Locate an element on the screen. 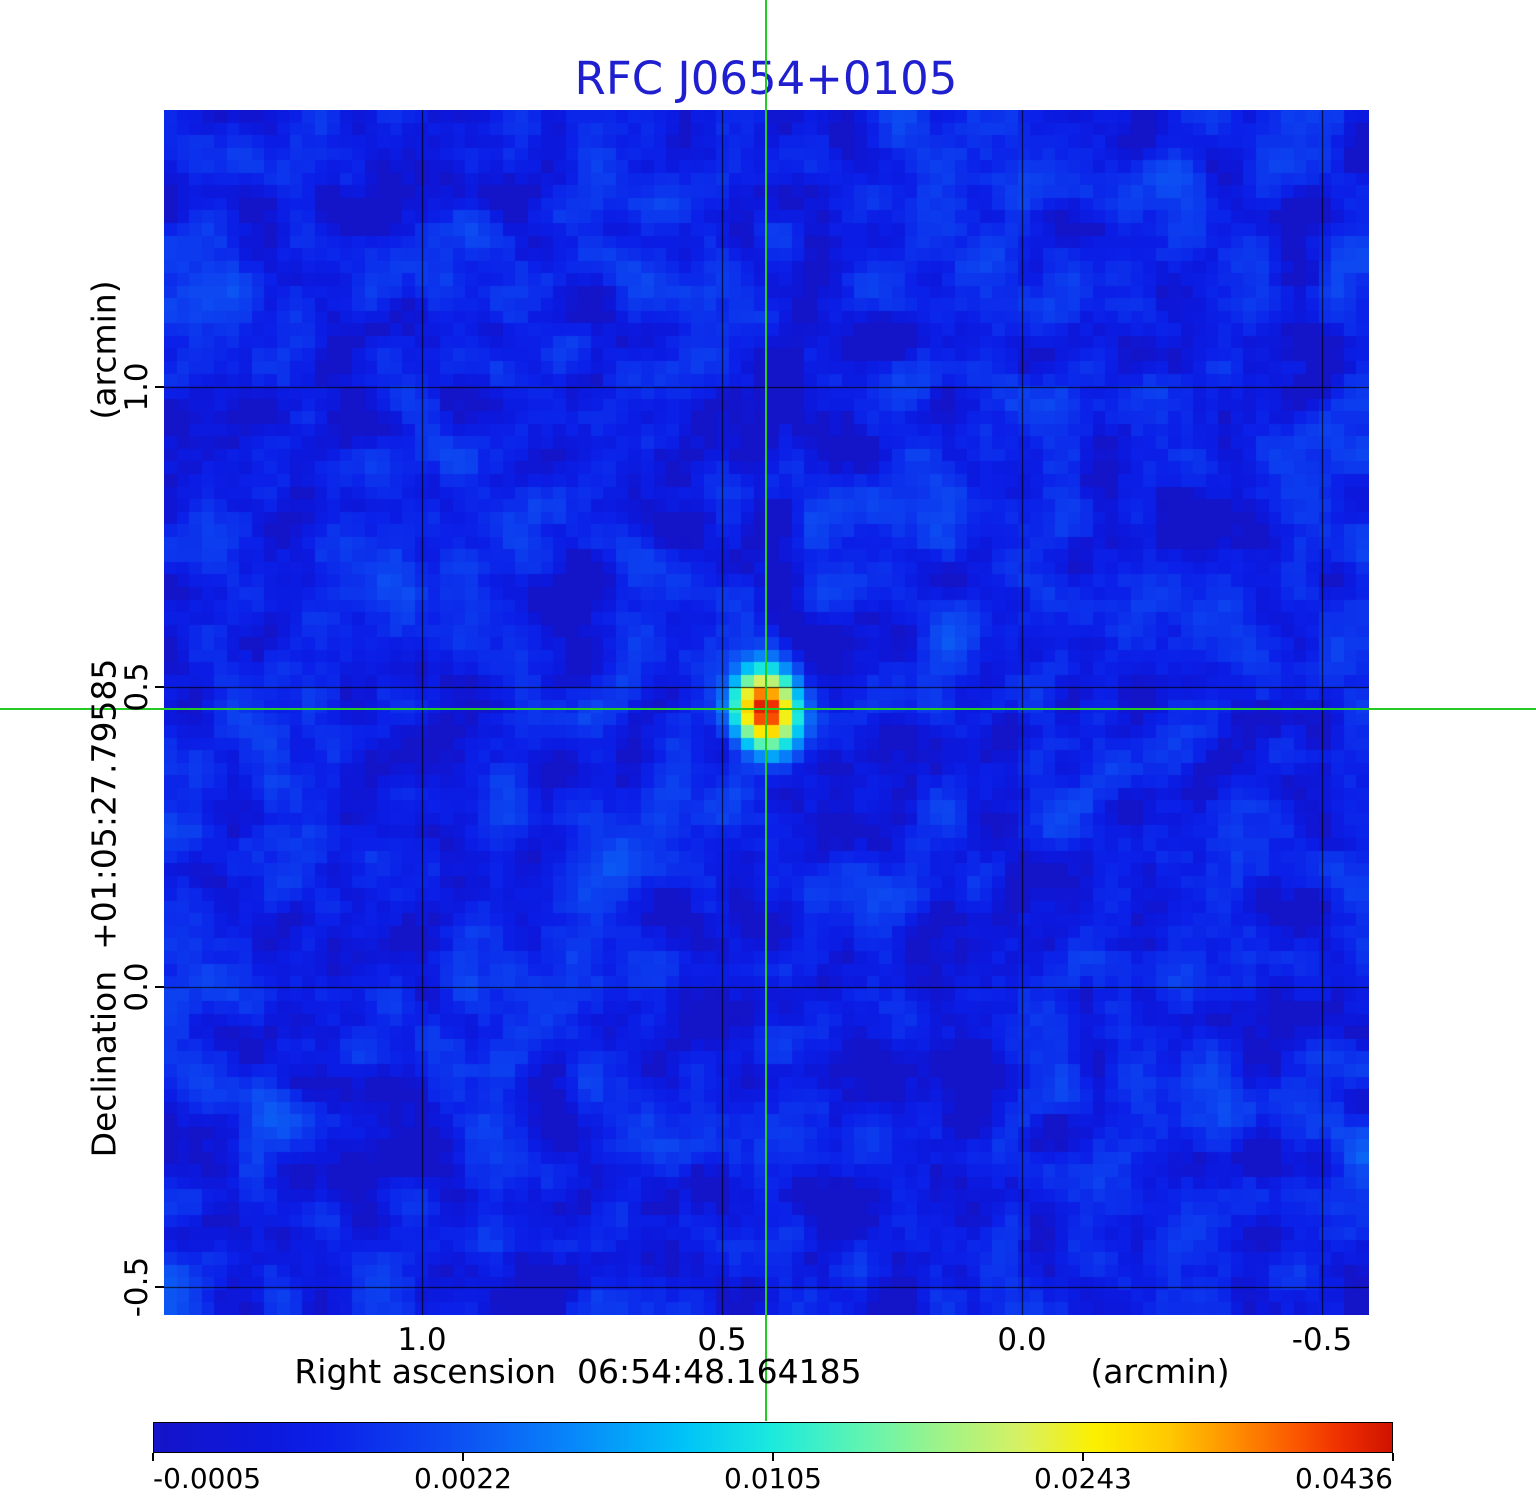  x-tick-label: 1.0 is located at coordinates (422, 1340).